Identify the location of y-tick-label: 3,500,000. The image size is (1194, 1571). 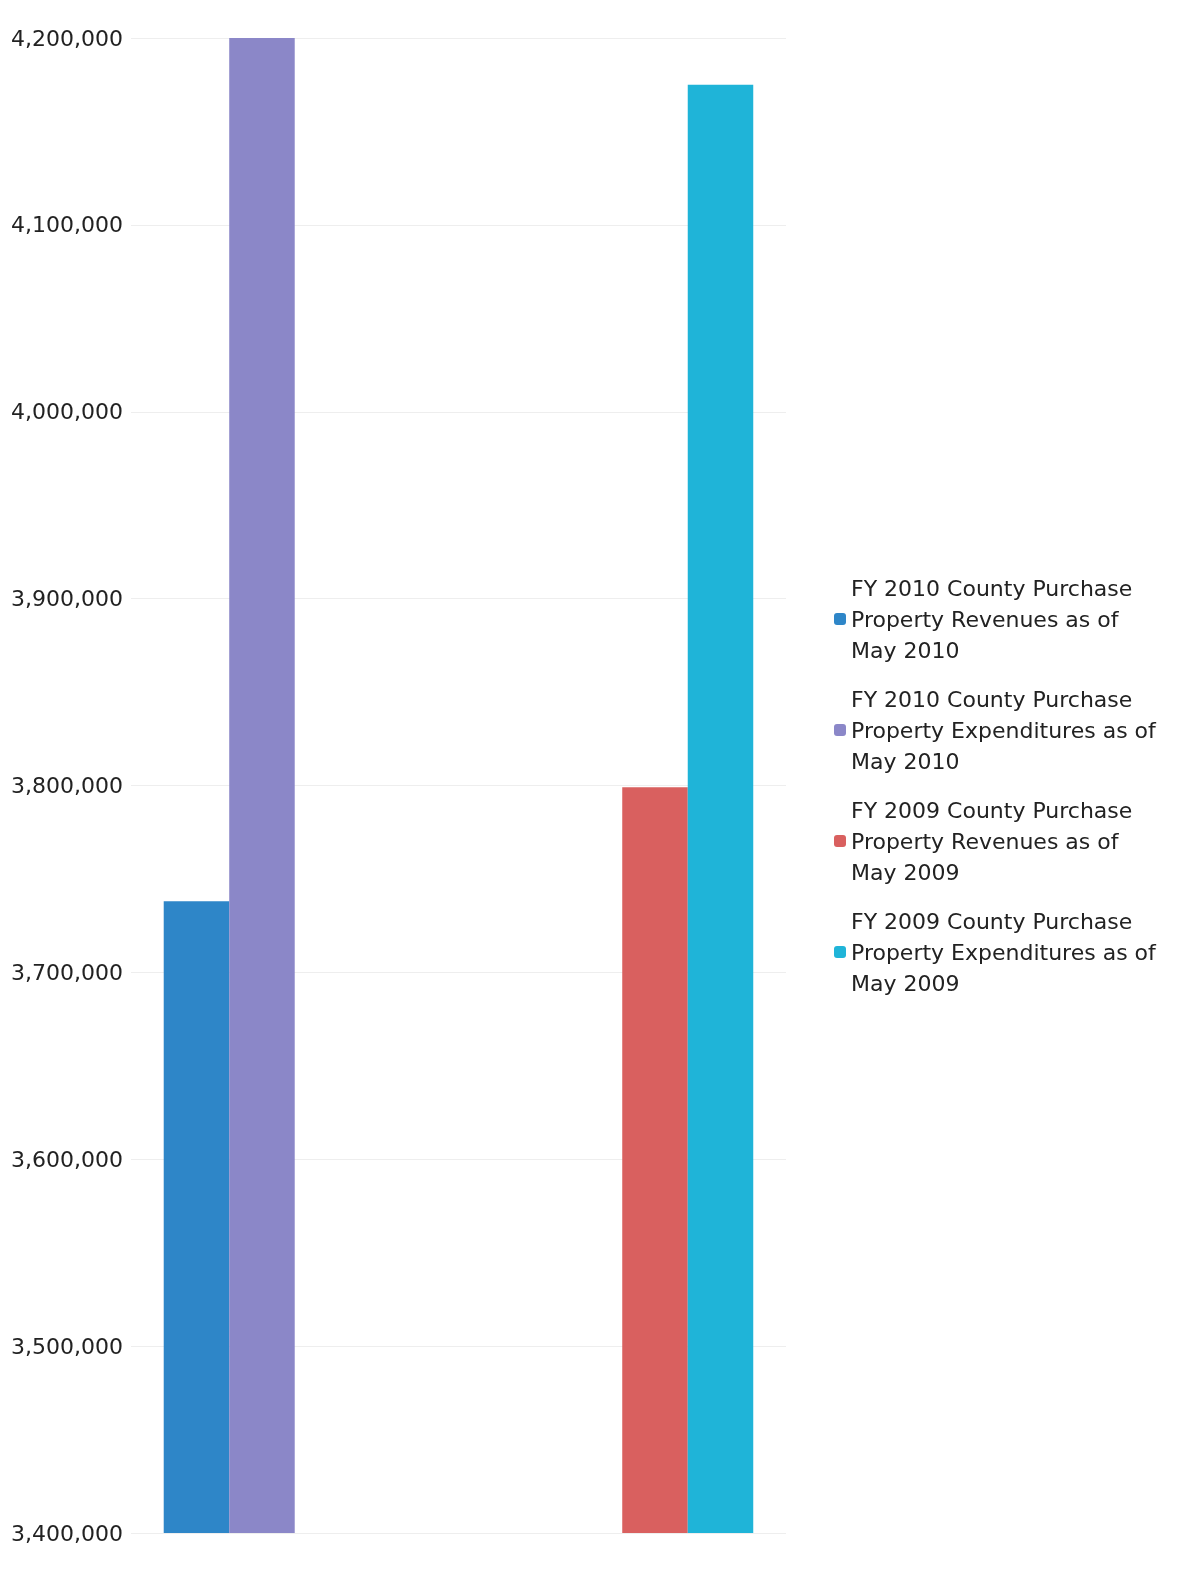
(67, 1346).